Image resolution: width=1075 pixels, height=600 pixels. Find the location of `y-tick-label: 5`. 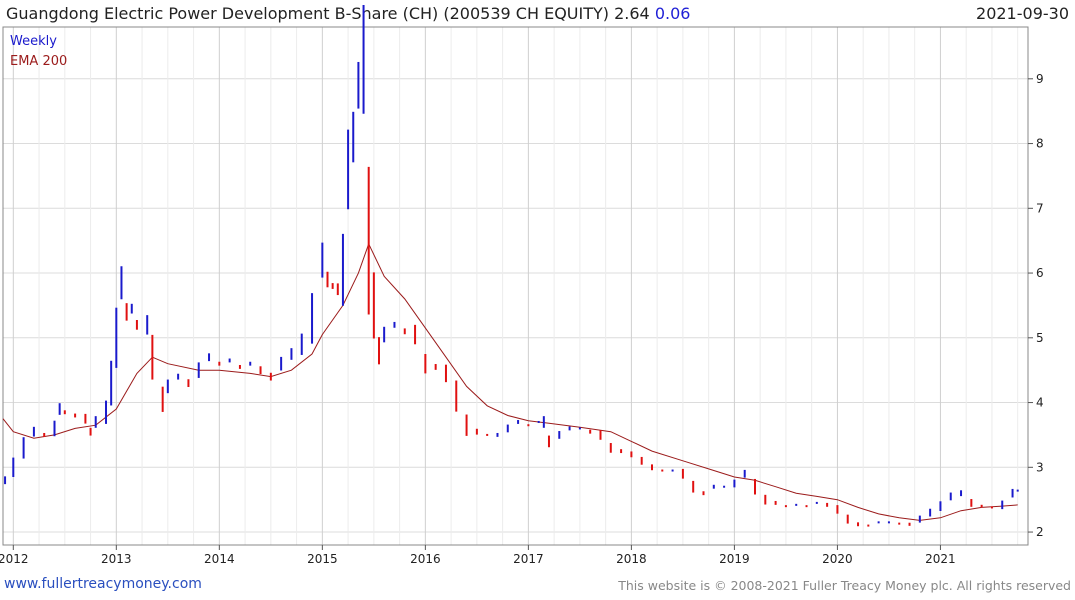

y-tick-label: 5 is located at coordinates (1040, 338).